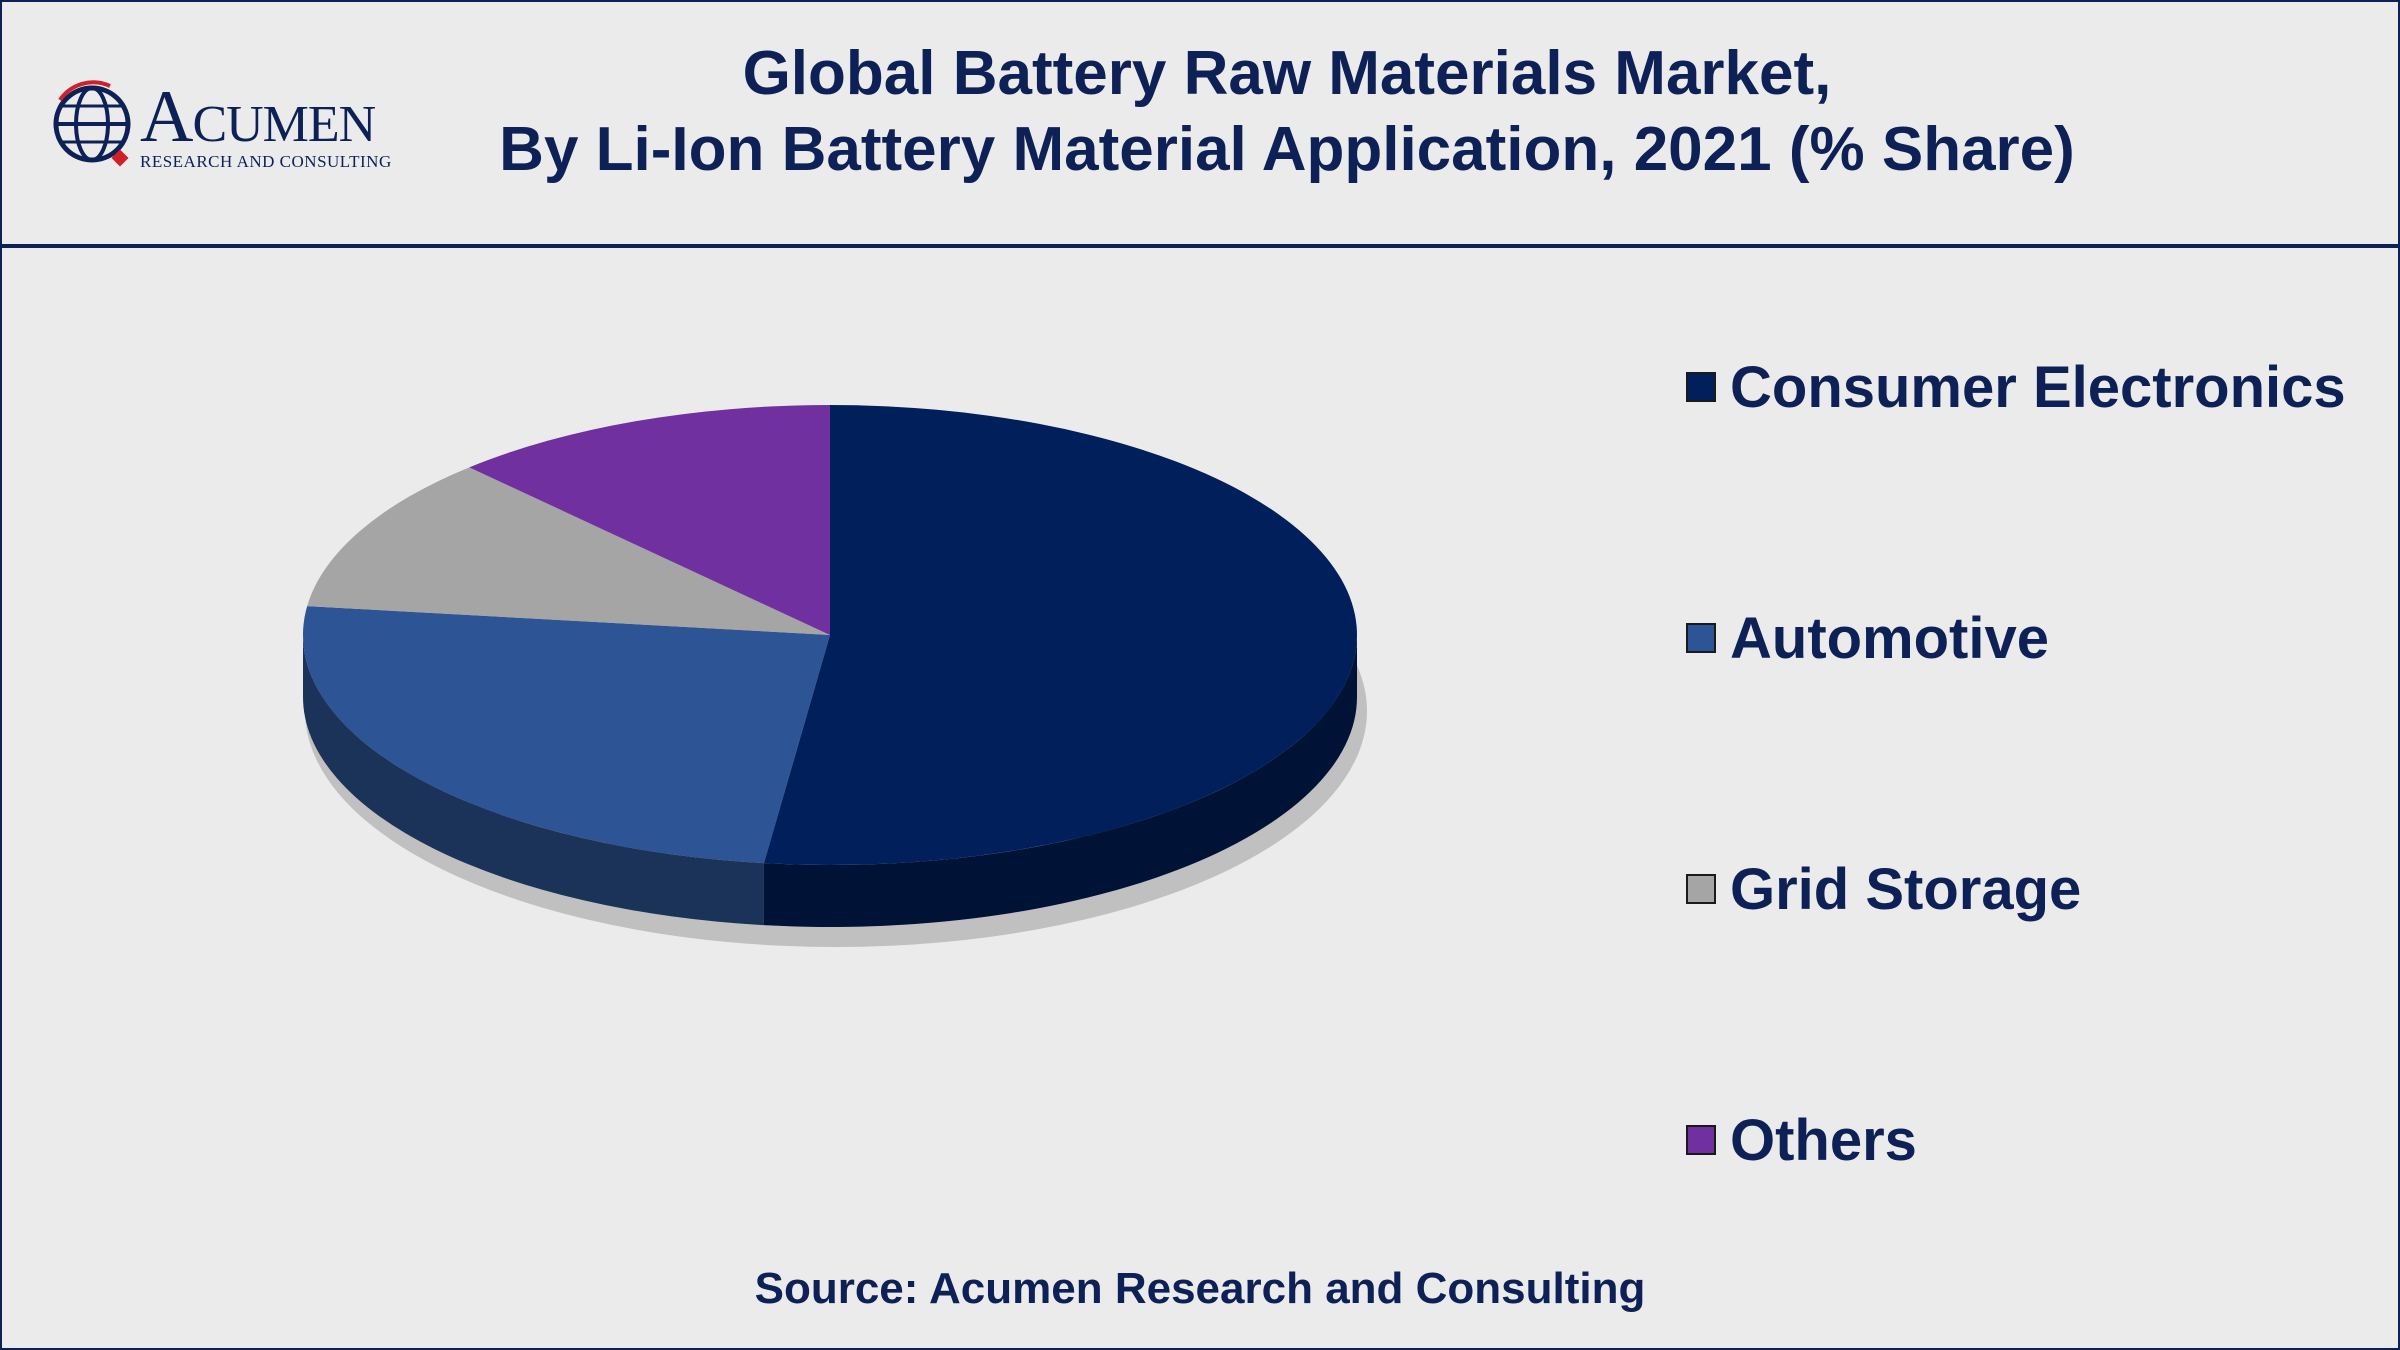  I want to click on pie-slice-grid-storage, so click(569, 551).